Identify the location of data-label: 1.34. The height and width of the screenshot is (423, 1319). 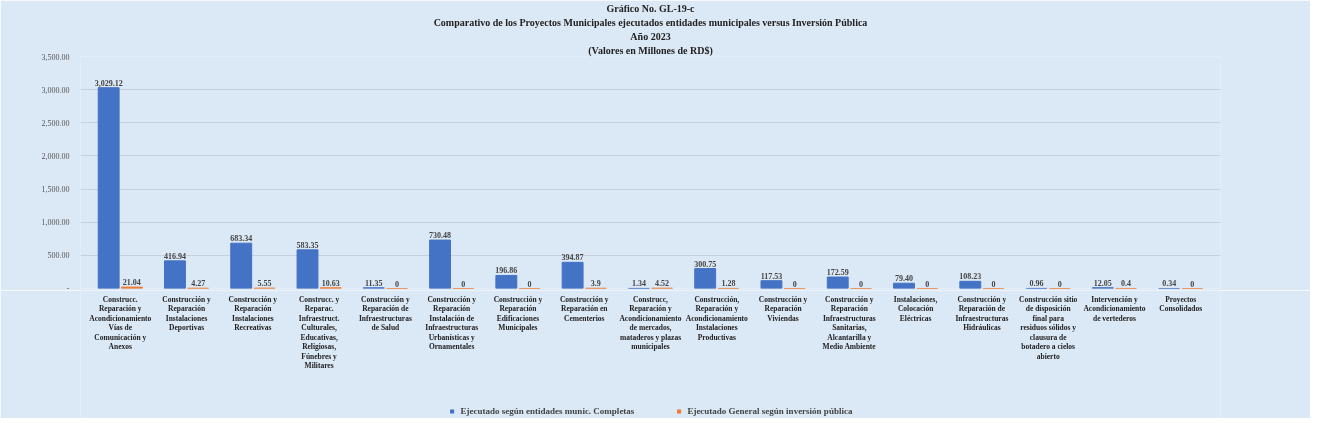
(638, 284).